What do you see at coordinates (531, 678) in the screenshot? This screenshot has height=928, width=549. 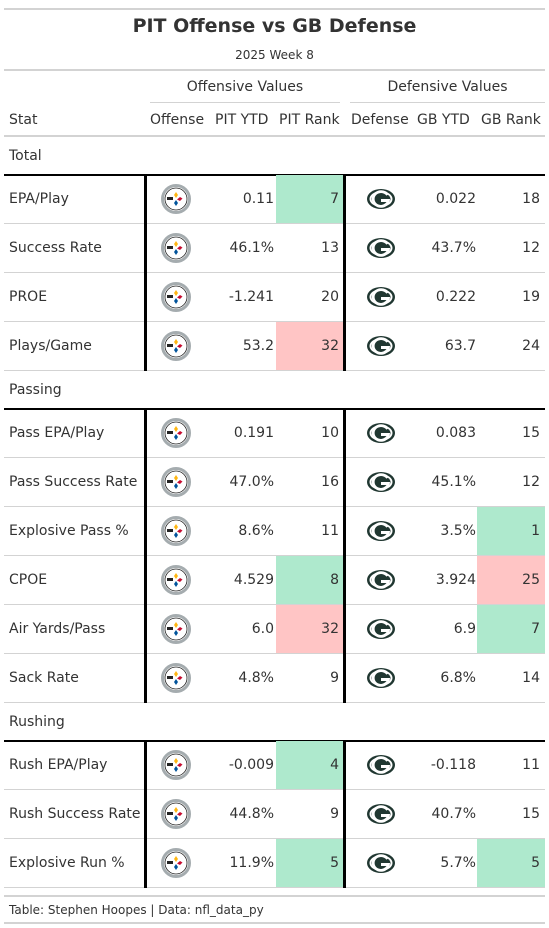 I see `gb-rank-value: 14` at bounding box center [531, 678].